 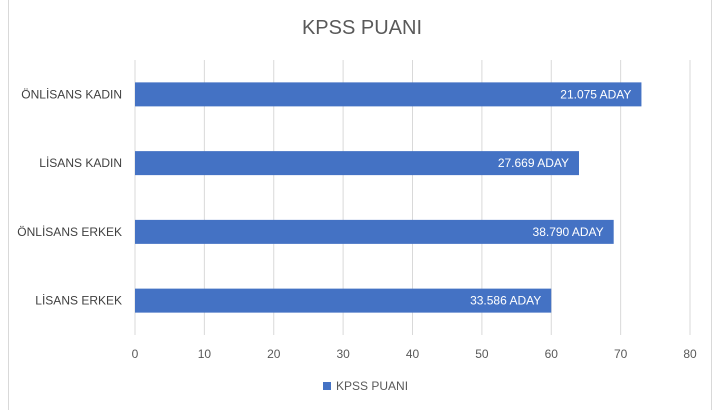 I want to click on legend: KPSS PUANI, so click(x=365, y=386).